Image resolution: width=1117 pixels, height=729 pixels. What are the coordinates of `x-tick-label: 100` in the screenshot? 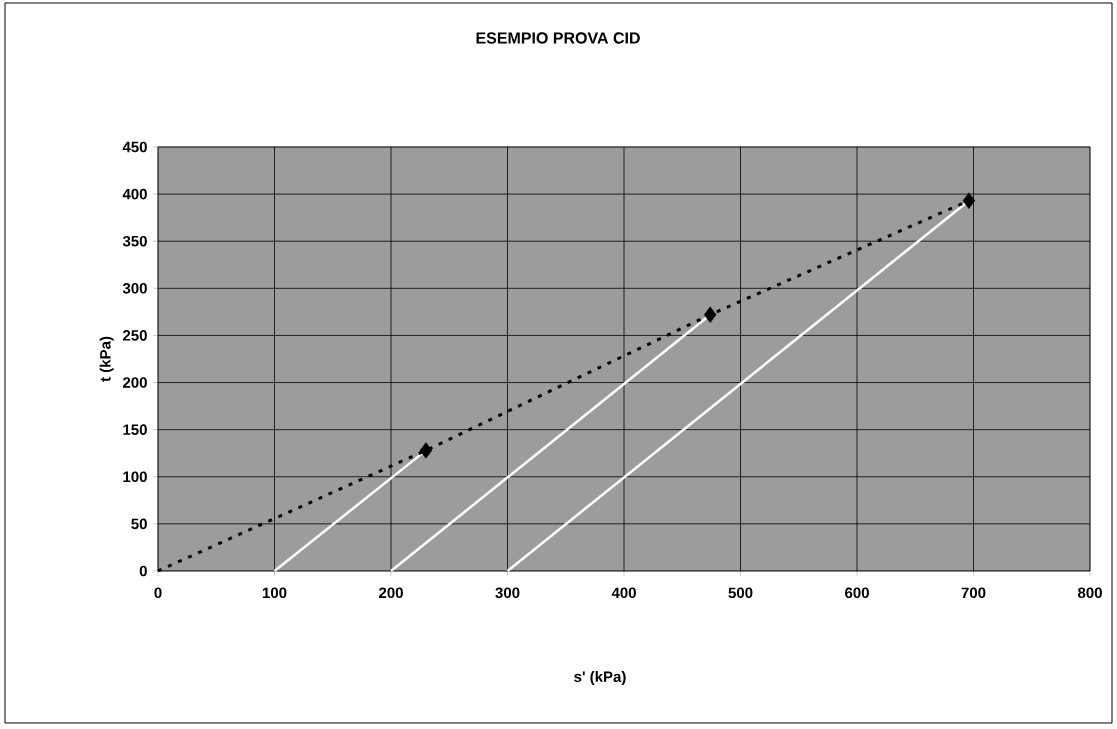 It's located at (274, 593).